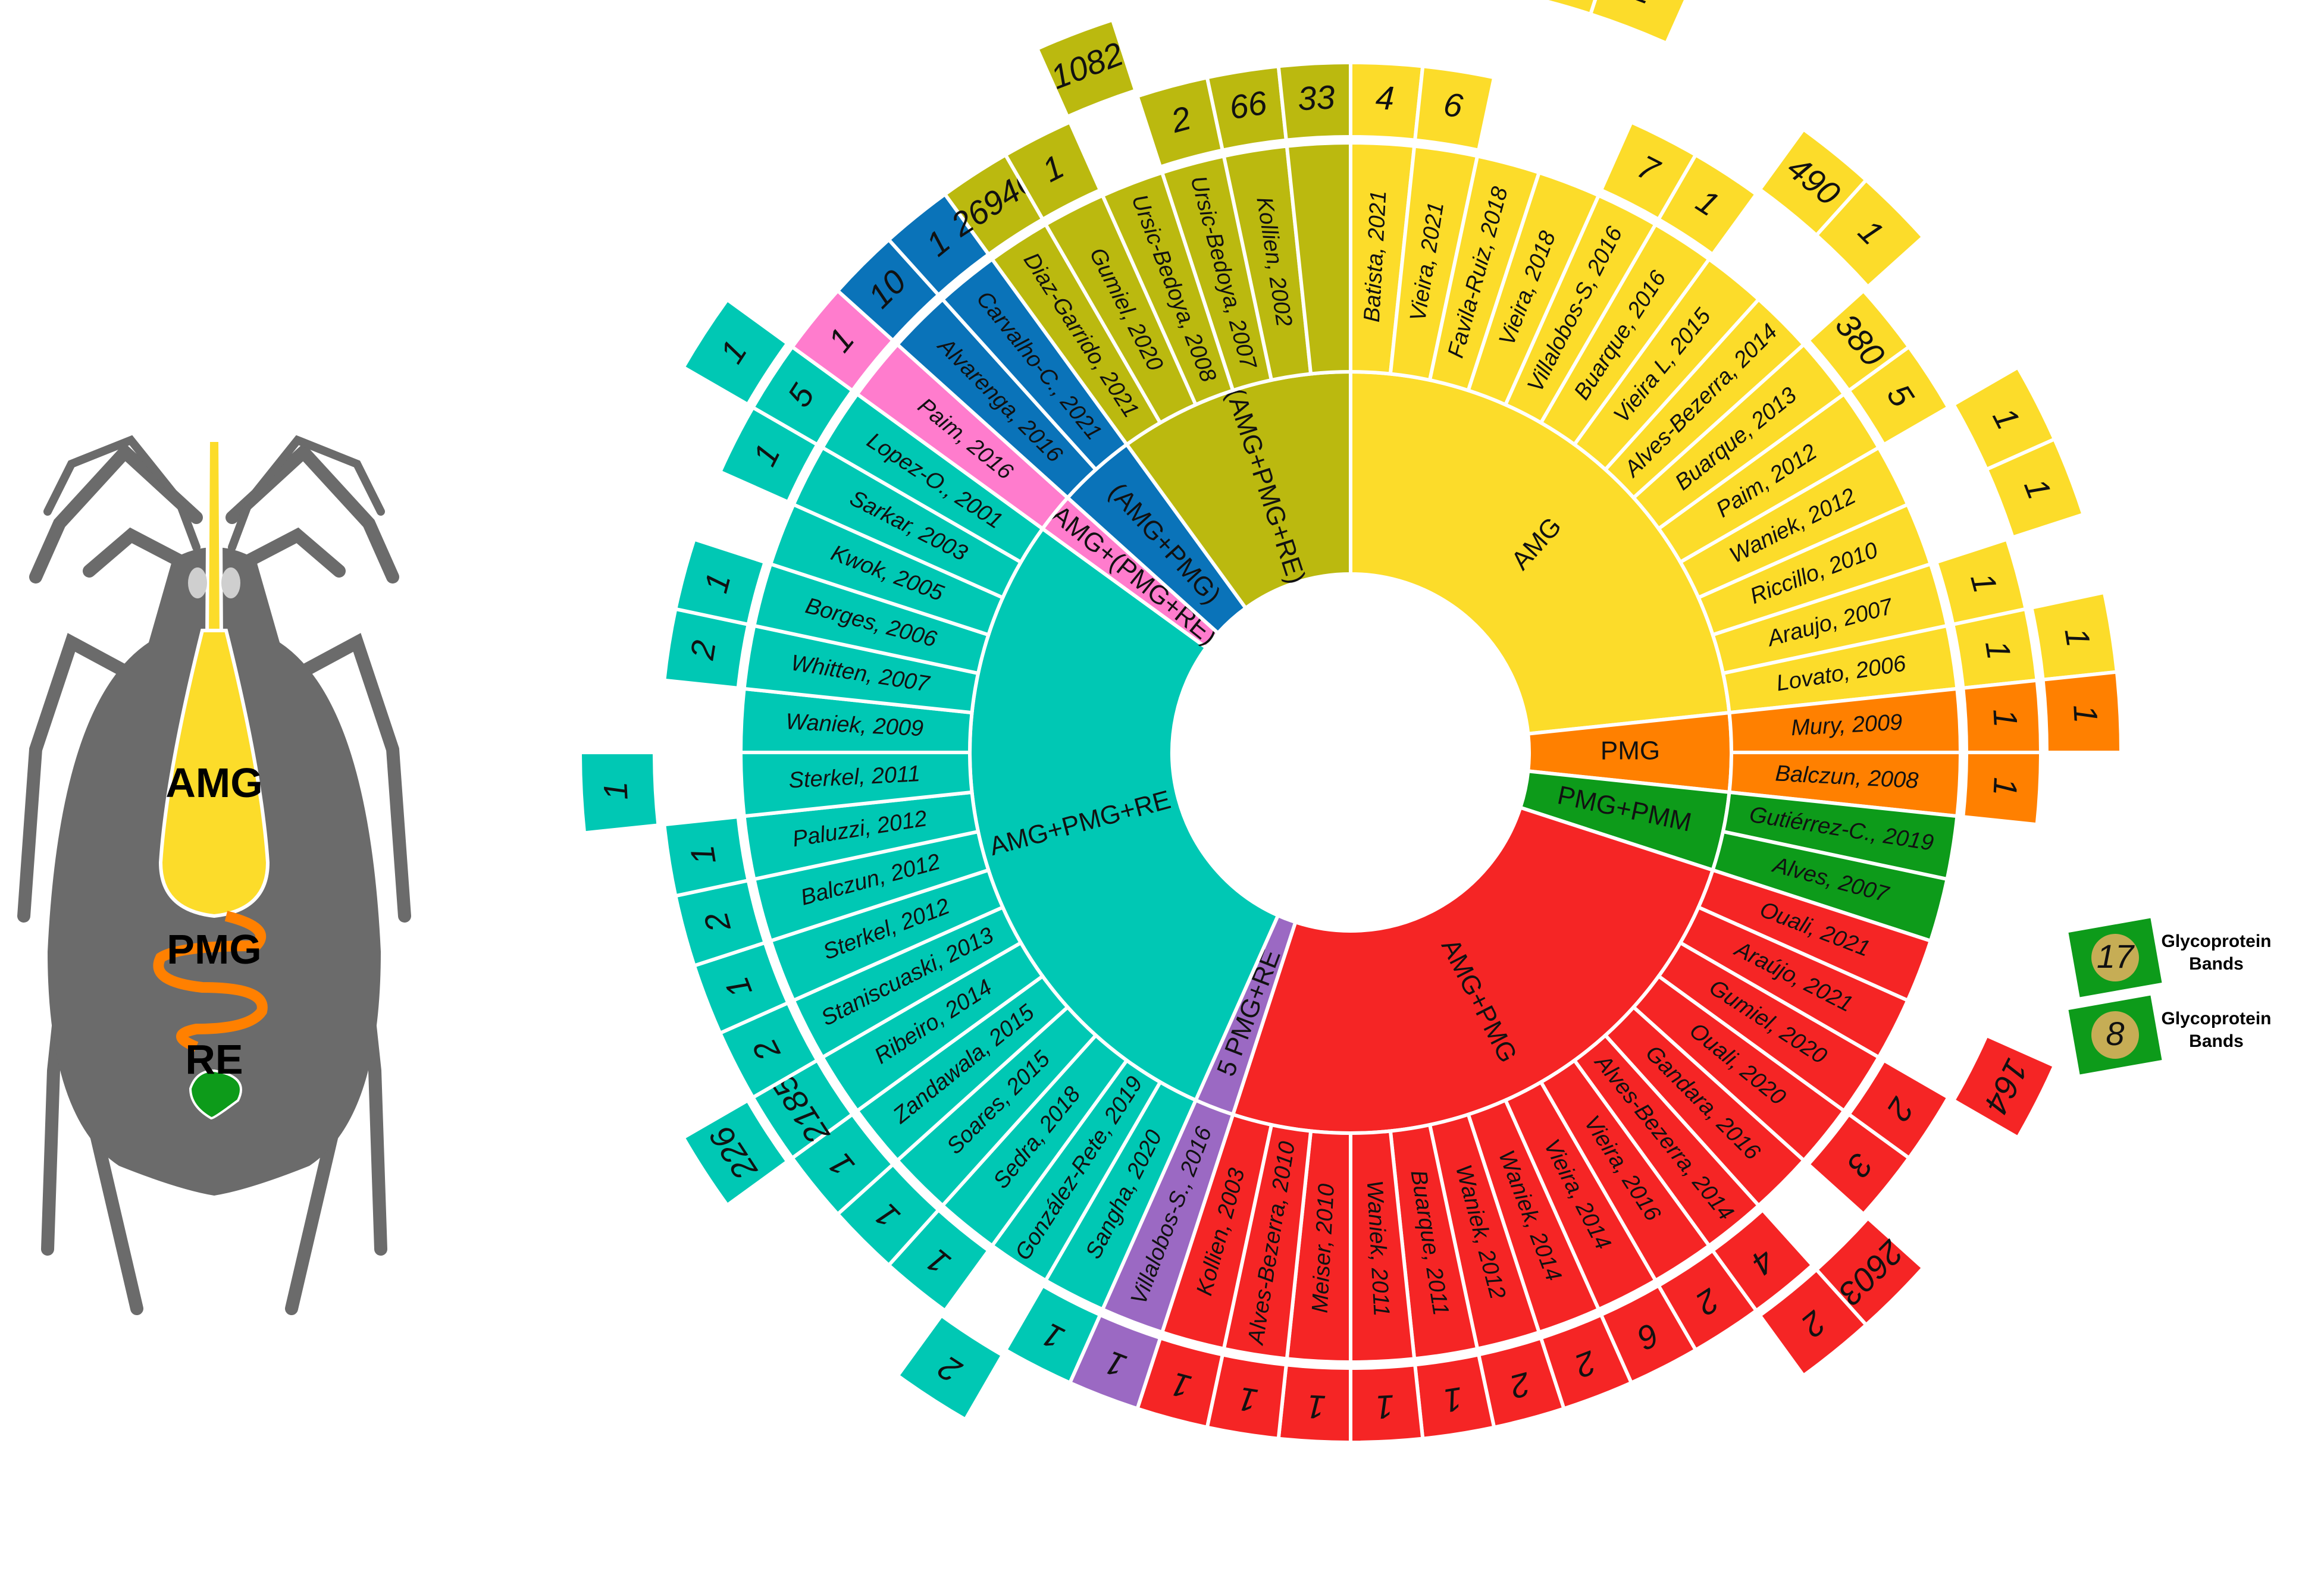  I want to click on insect-neck, so click(214, 541).